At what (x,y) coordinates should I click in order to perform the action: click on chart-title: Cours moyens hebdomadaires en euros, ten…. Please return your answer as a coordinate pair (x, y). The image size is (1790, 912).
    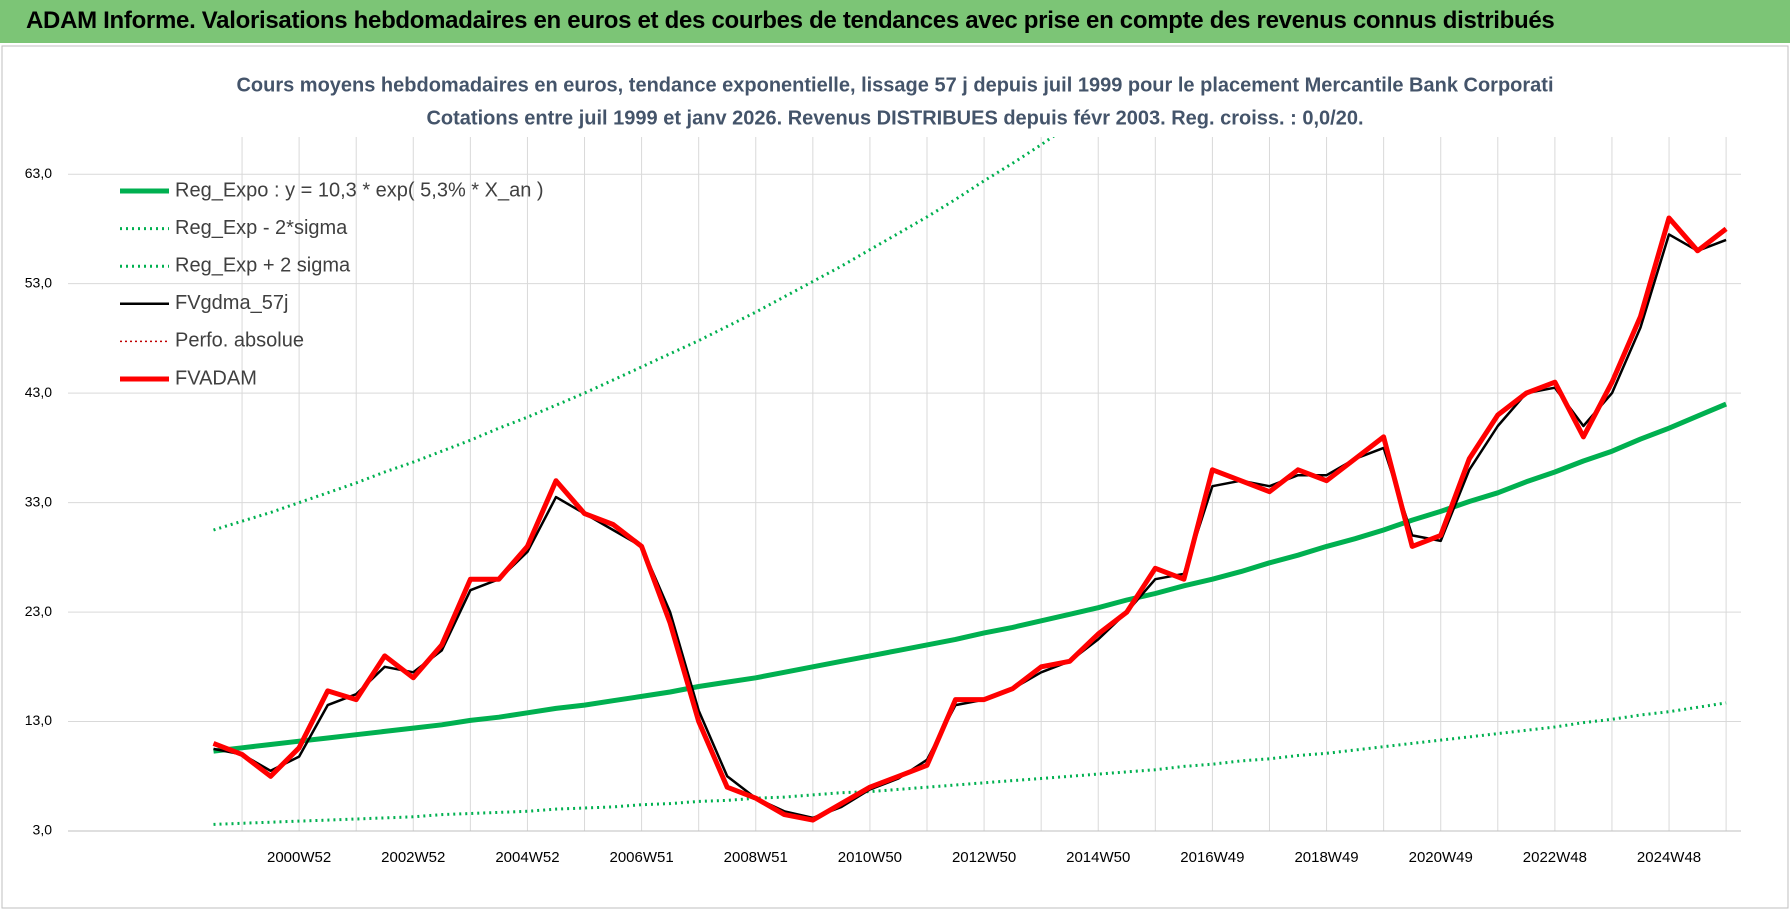
    Looking at the image, I should click on (894, 85).